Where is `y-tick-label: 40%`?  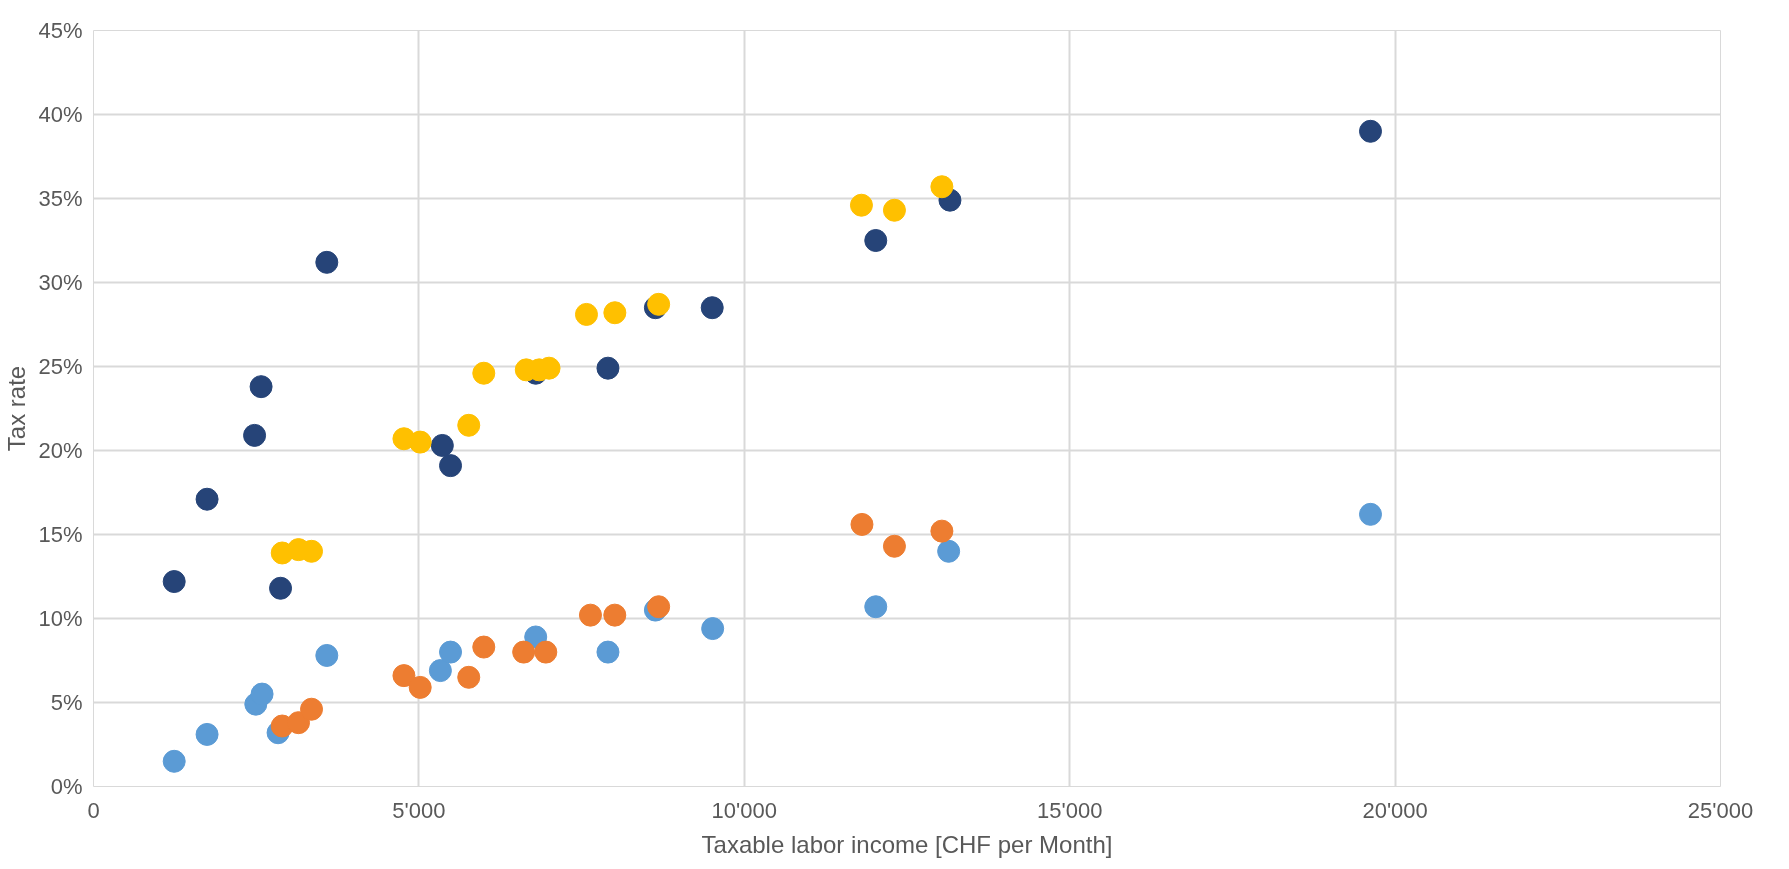
y-tick-label: 40% is located at coordinates (60, 114).